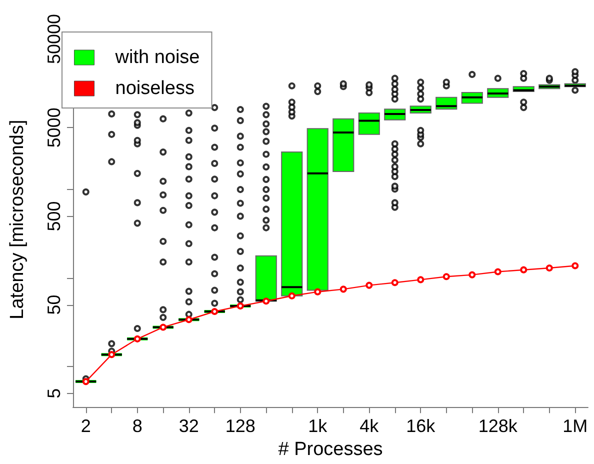  Describe the element at coordinates (154, 88) in the screenshot. I see `legend-label: noiseless` at that location.